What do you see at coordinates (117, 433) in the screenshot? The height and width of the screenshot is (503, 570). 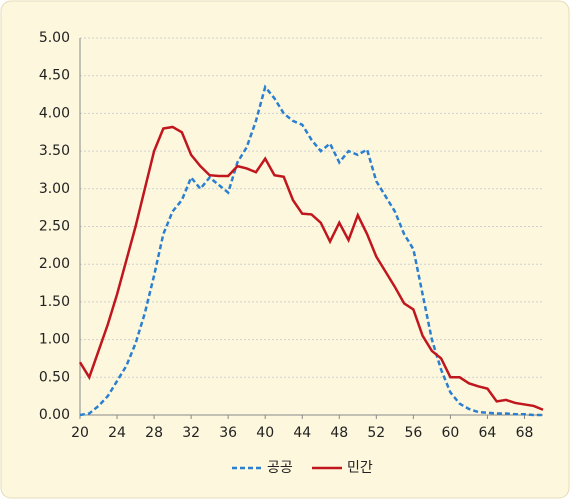 I see `x-tick-label: 24` at bounding box center [117, 433].